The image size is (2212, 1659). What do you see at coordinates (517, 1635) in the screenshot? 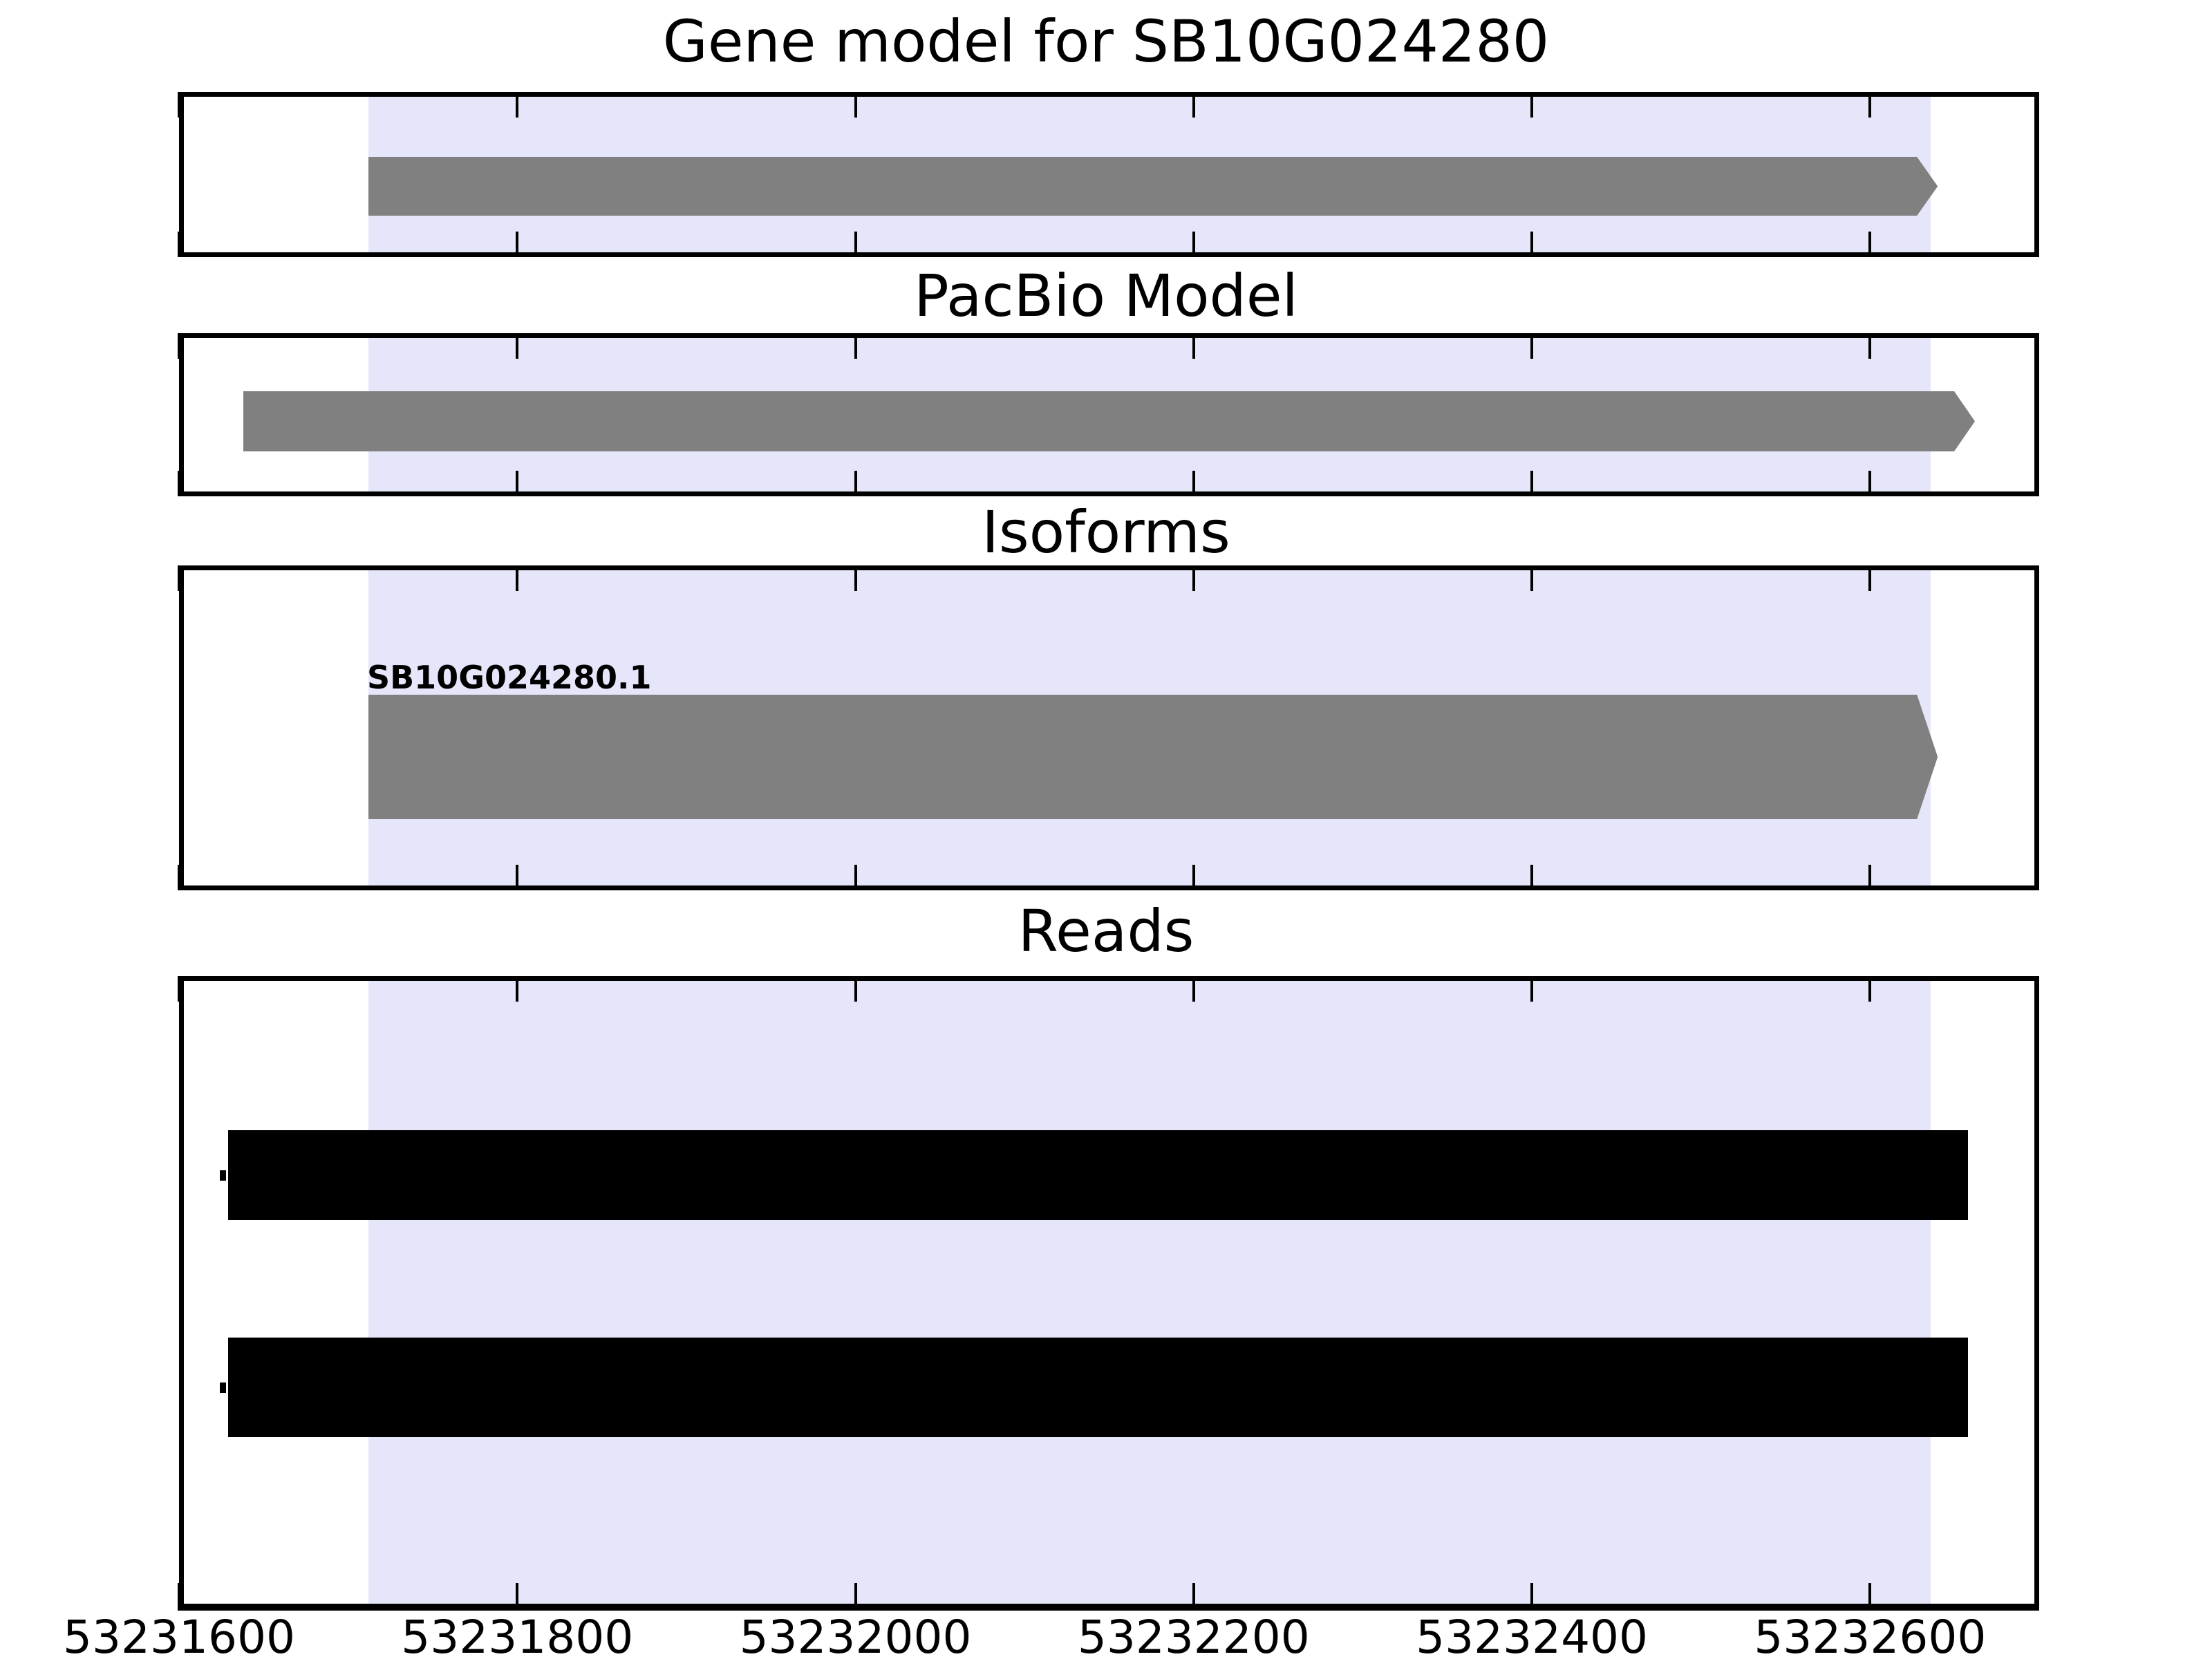
I see `x-tick-label: 53231800` at bounding box center [517, 1635].